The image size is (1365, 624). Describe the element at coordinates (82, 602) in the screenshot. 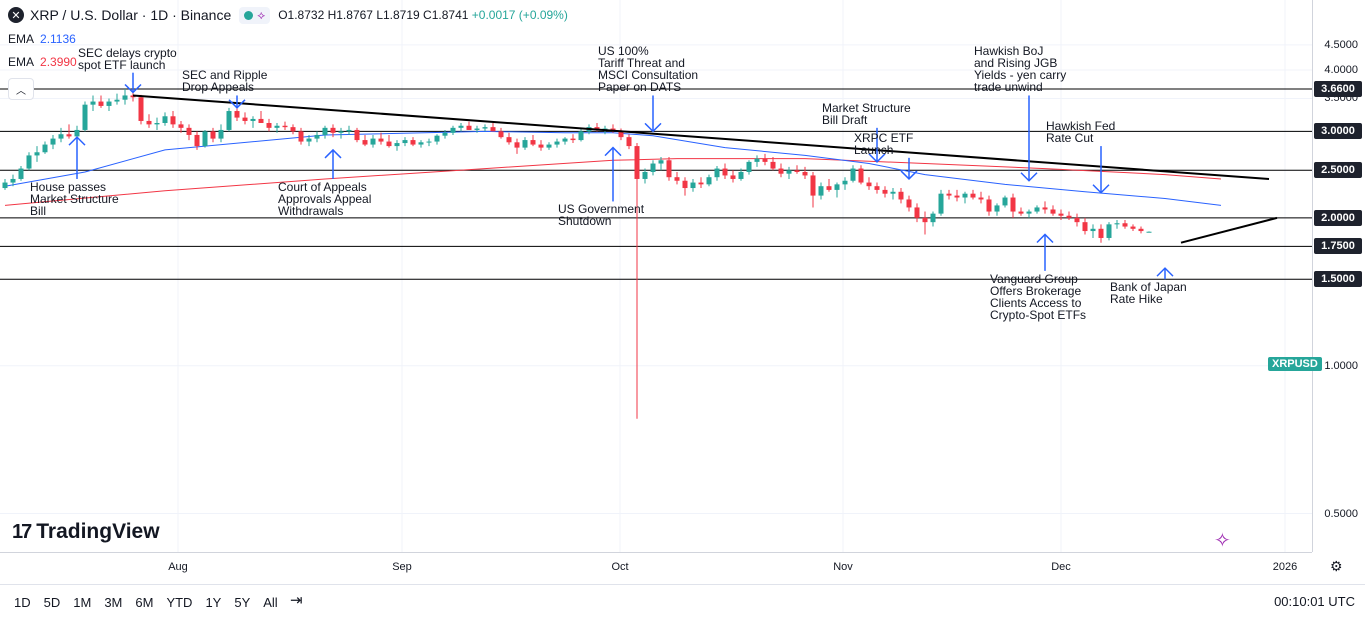

I see `range-button: 1M` at that location.